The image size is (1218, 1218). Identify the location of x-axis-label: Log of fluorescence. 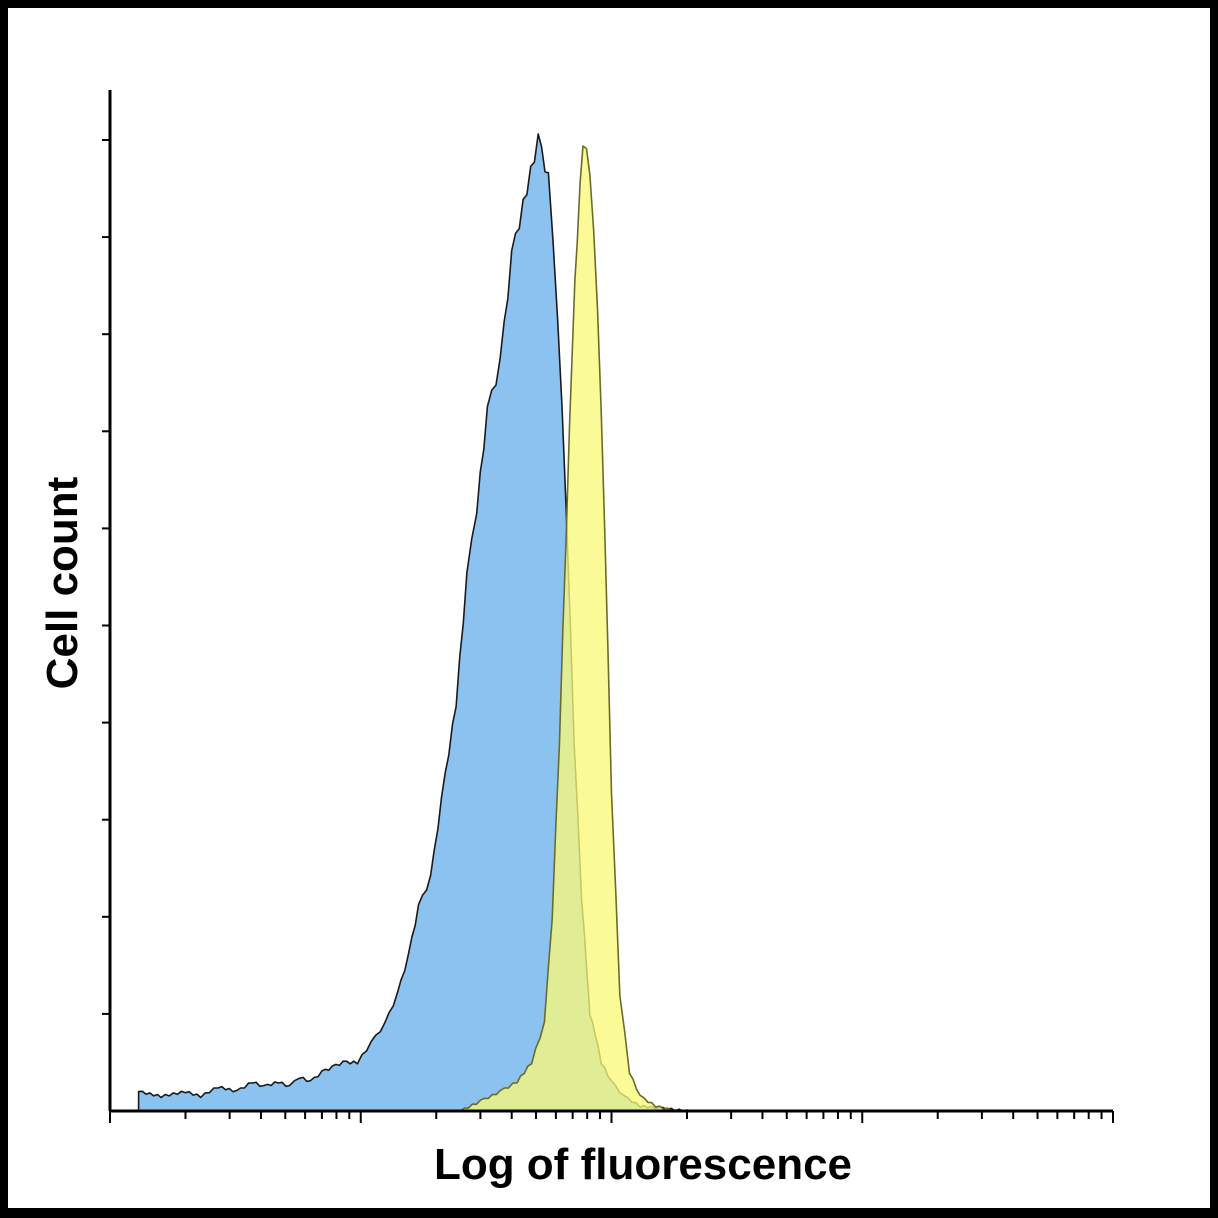
(643, 1164).